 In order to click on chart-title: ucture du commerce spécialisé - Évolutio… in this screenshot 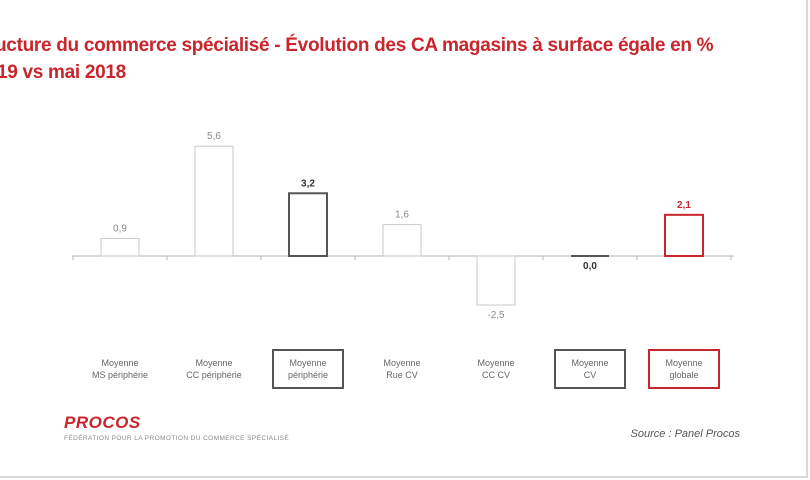, I will do `click(402, 59)`.